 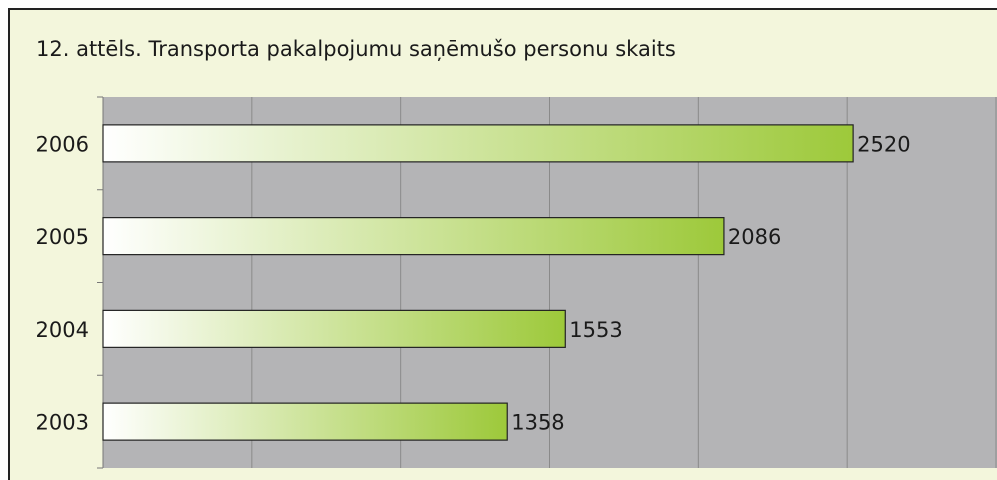 What do you see at coordinates (62, 423) in the screenshot?
I see `y-tick-label: 2003` at bounding box center [62, 423].